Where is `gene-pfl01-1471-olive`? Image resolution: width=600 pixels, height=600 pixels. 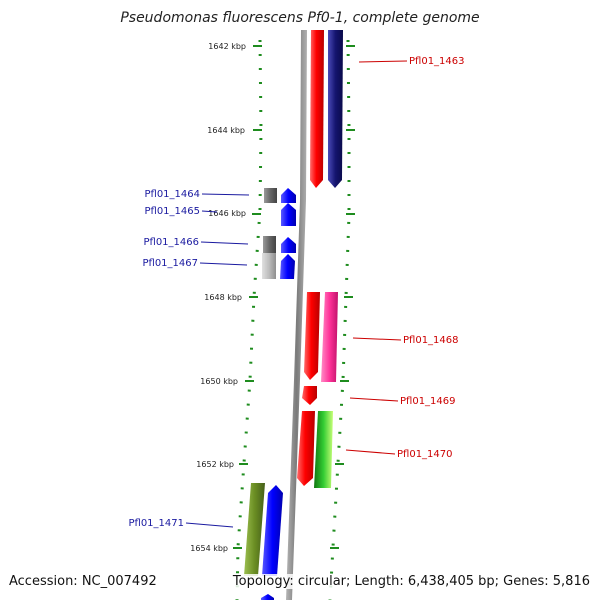 gene-pfl01-1471-olive is located at coordinates (254, 529).